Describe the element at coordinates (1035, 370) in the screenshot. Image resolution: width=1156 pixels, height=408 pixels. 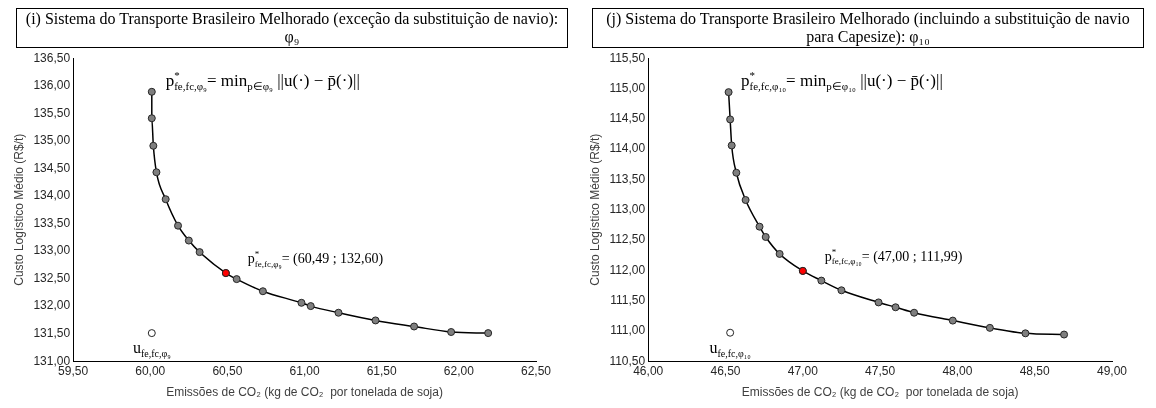
I see `x-tick-label: 48,50` at that location.